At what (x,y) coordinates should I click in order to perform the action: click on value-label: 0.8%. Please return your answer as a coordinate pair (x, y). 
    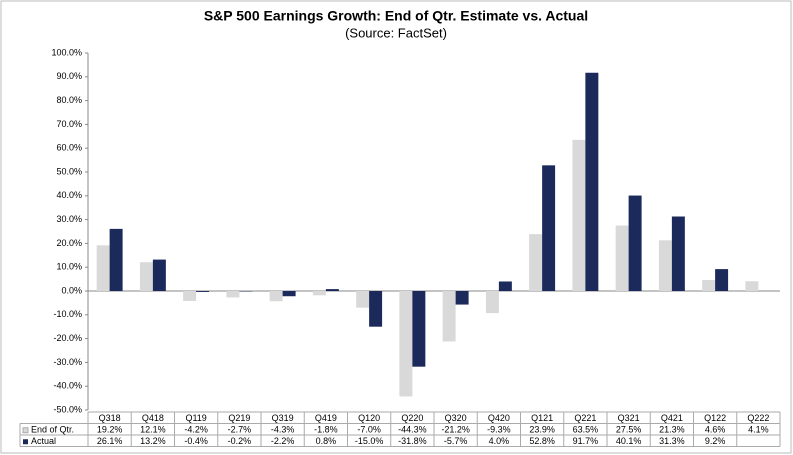
    Looking at the image, I should click on (326, 441).